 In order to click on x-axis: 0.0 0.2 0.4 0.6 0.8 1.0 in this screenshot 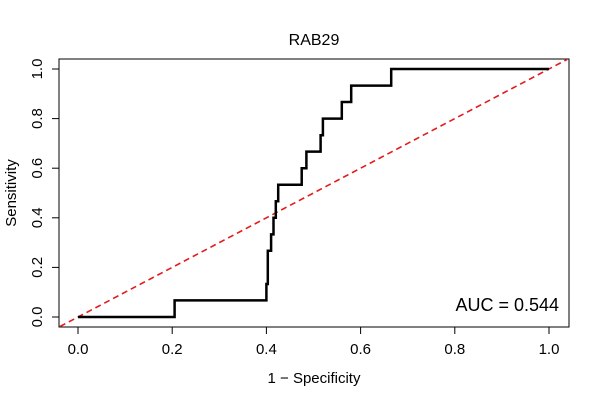, I will do `click(314, 342)`.